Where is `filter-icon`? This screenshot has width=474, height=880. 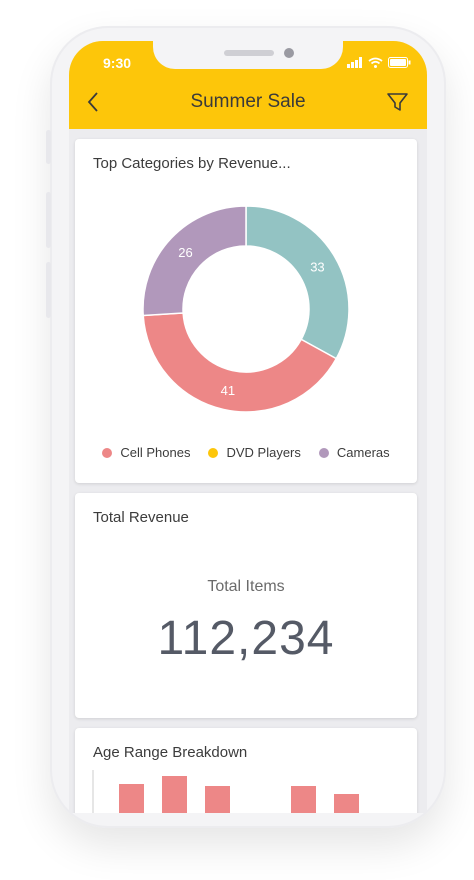 filter-icon is located at coordinates (397, 102).